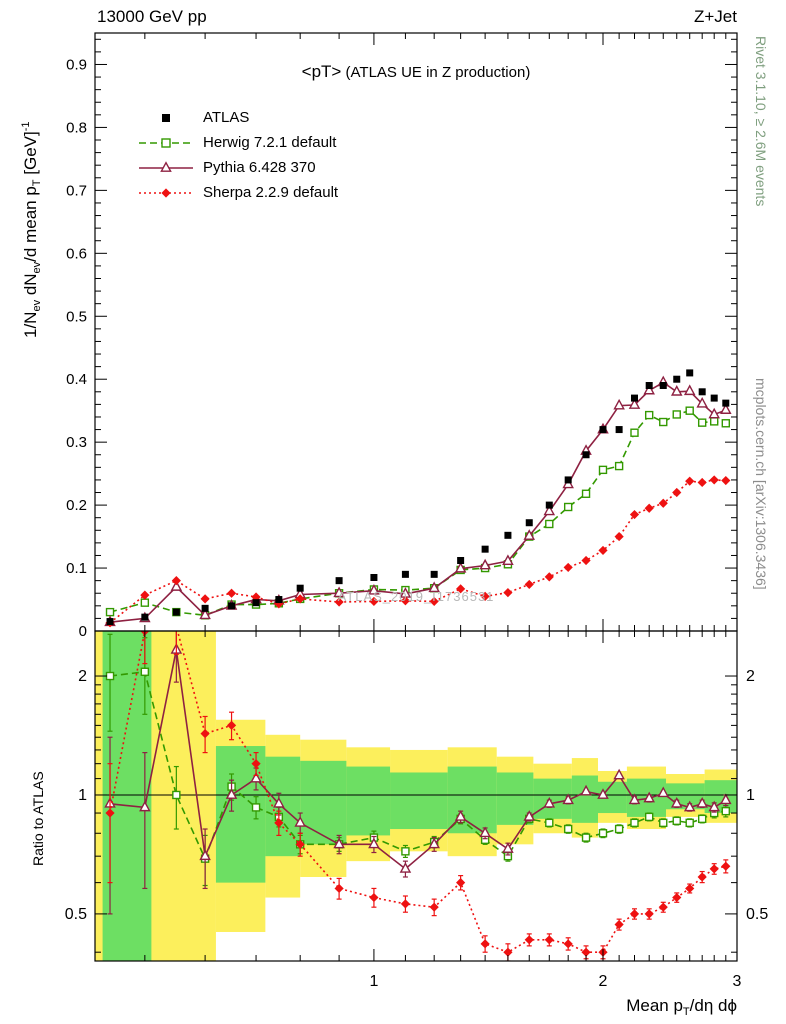 The width and height of the screenshot is (786, 1024). What do you see at coordinates (38, 818) in the screenshot?
I see `y-axis-label-ratio: Ratio to ATLAS` at bounding box center [38, 818].